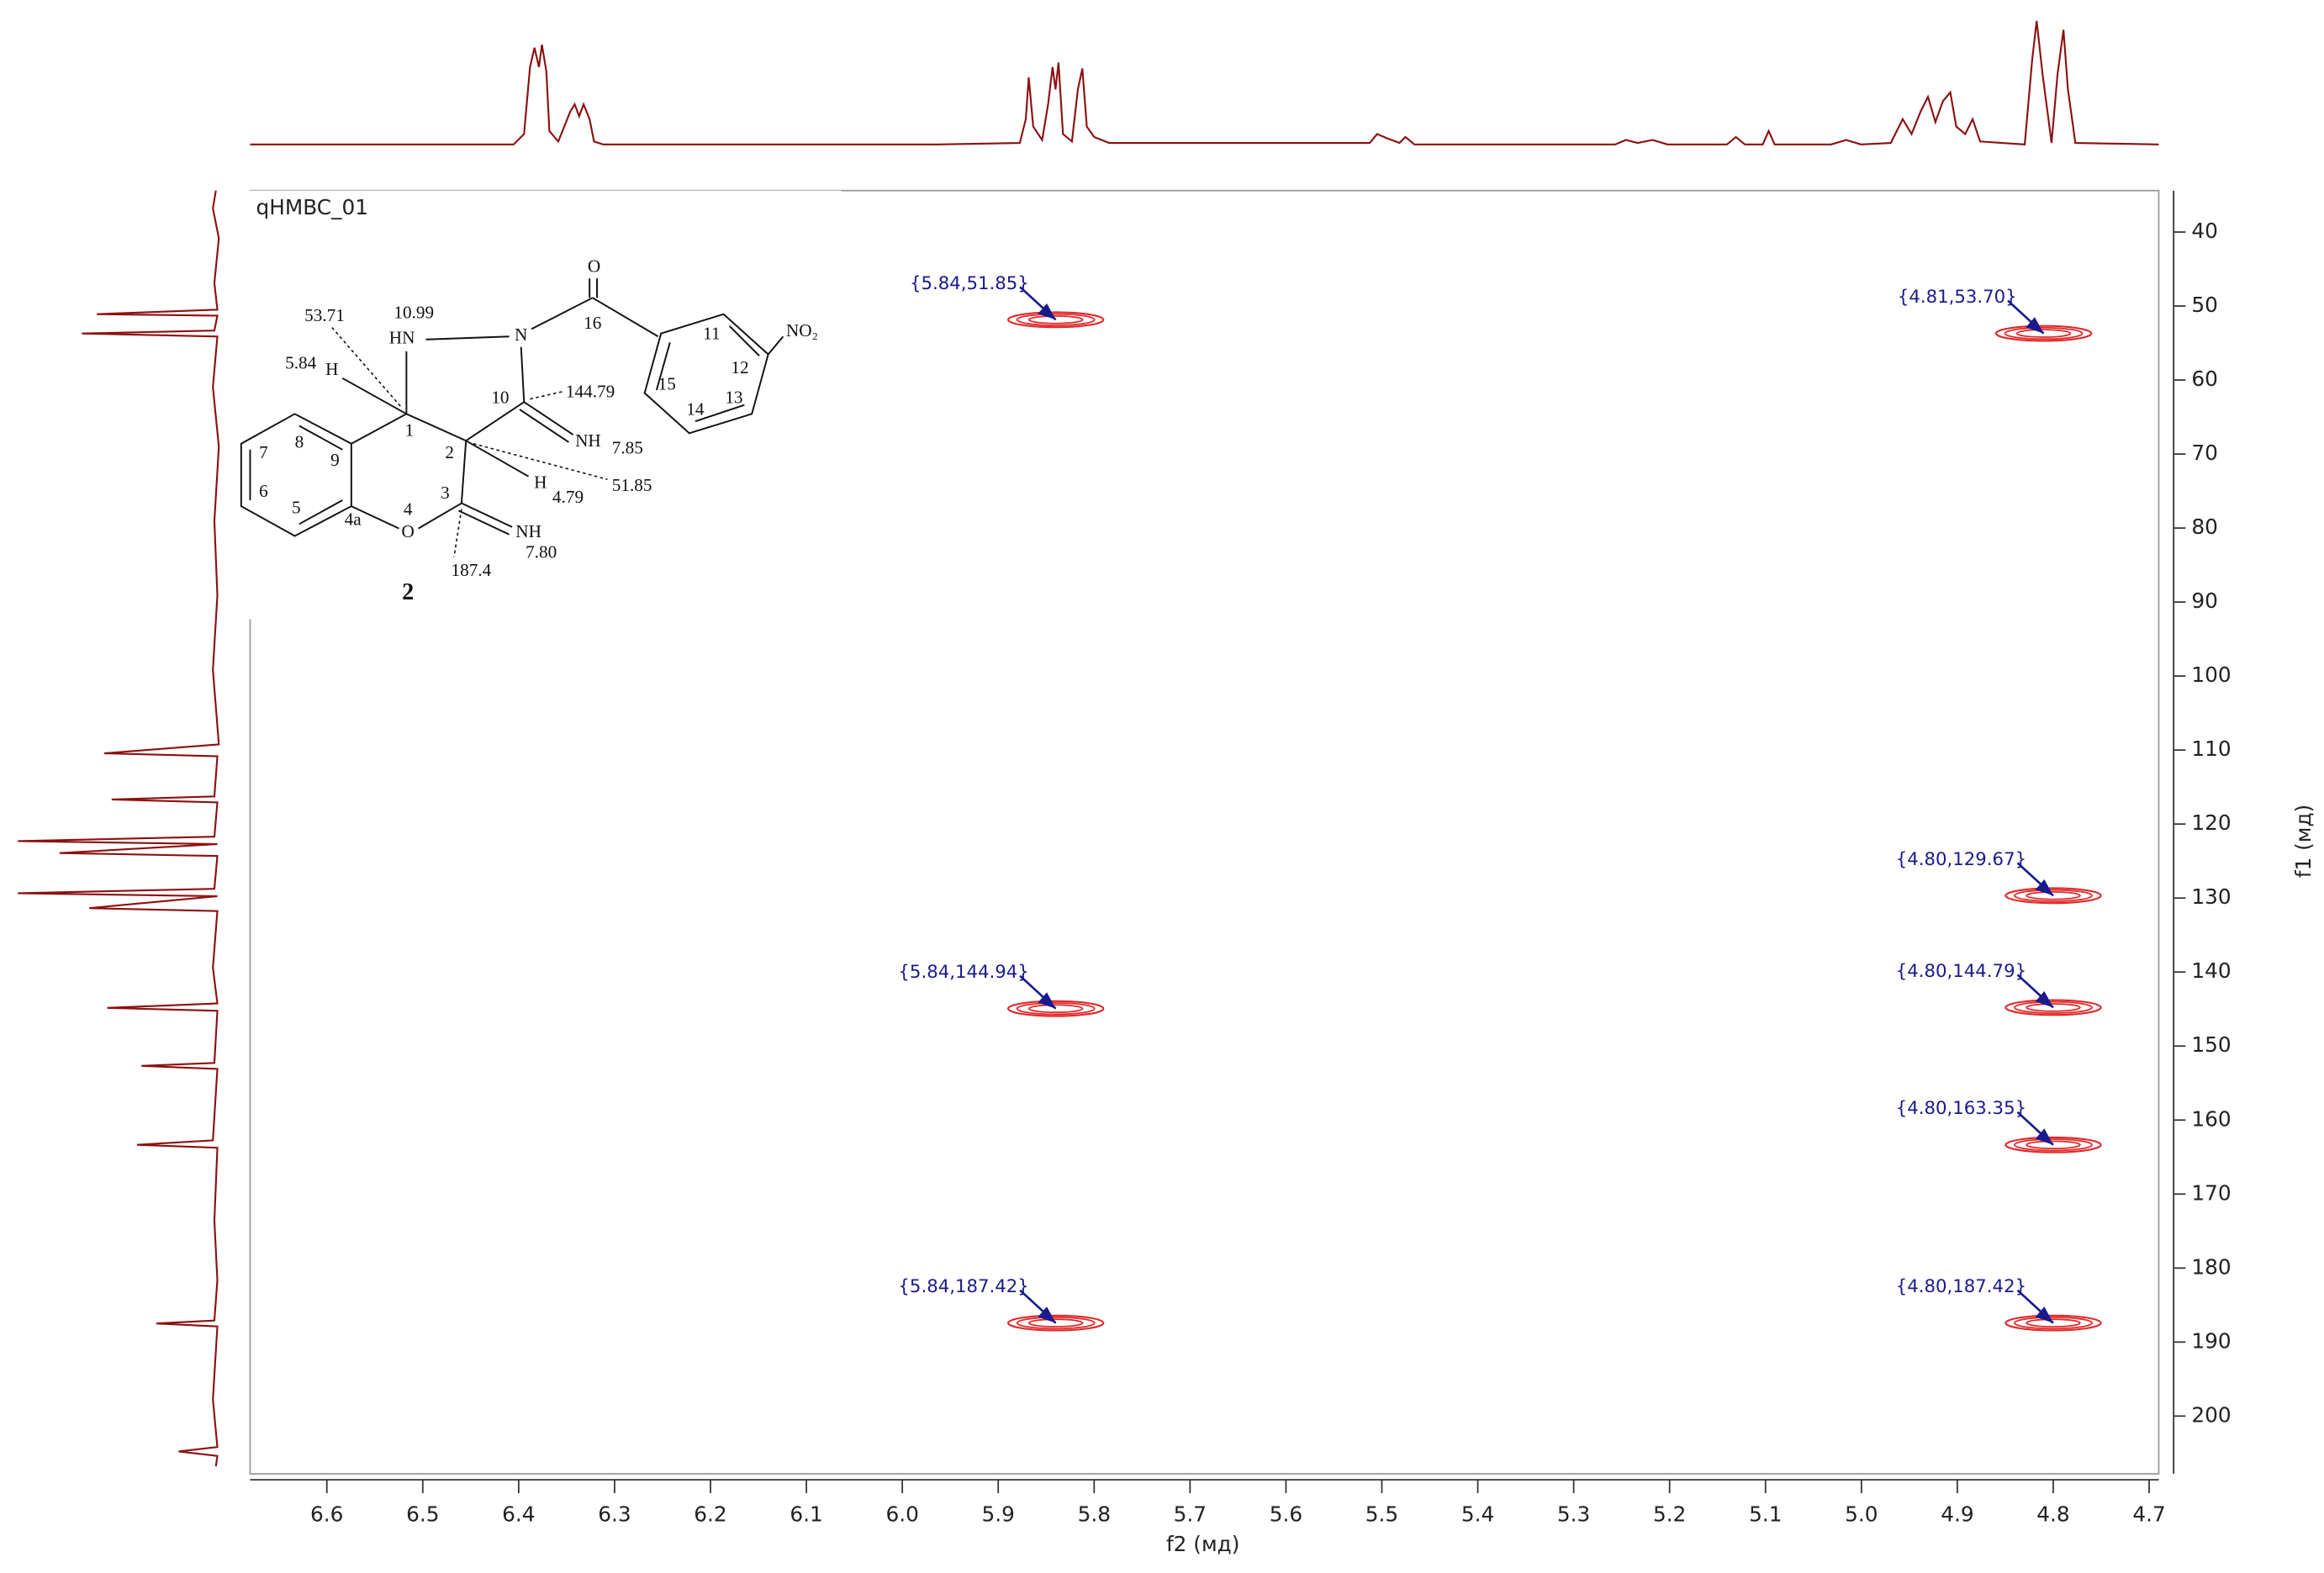 This screenshot has width=2324, height=1573. What do you see at coordinates (969, 283) in the screenshot?
I see `peak-label: {5.84,51.85}` at bounding box center [969, 283].